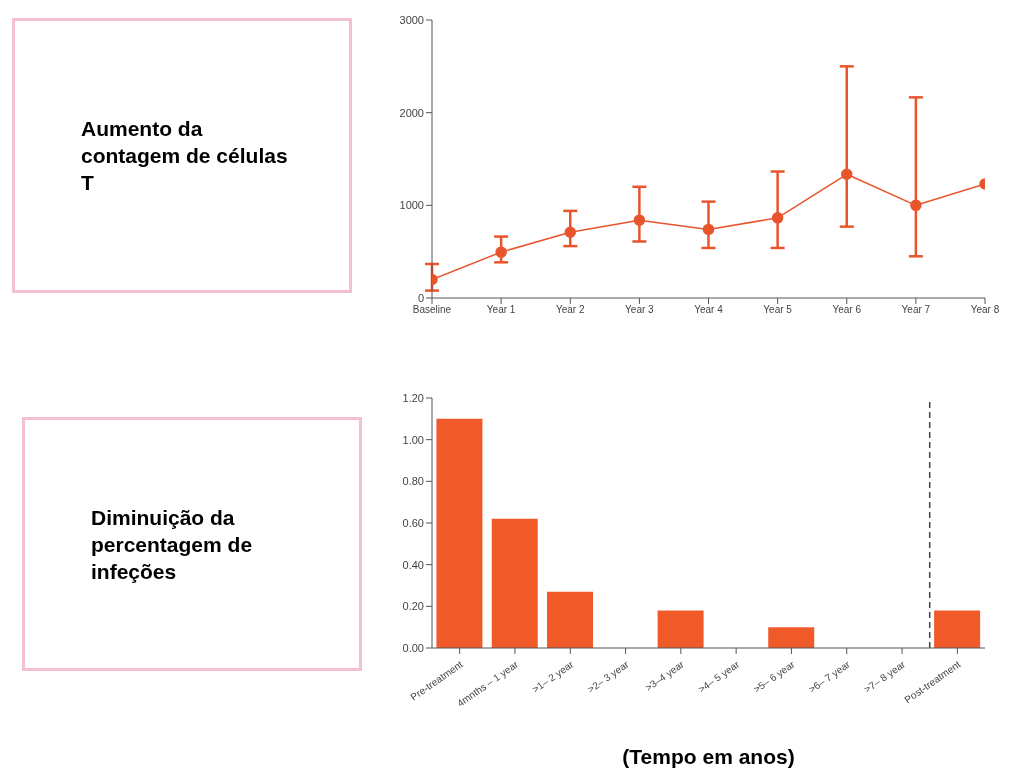 The width and height of the screenshot is (1018, 779). I want to click on x-tick-label: Year 1, so click(501, 310).